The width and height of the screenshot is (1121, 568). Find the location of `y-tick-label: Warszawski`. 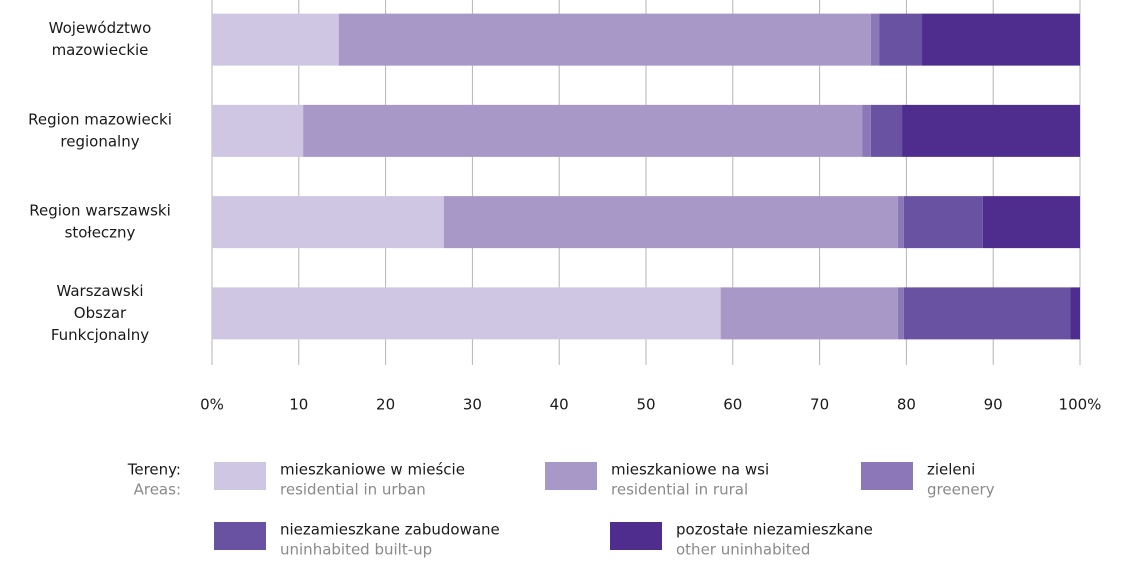

y-tick-label: Warszawski is located at coordinates (99, 291).